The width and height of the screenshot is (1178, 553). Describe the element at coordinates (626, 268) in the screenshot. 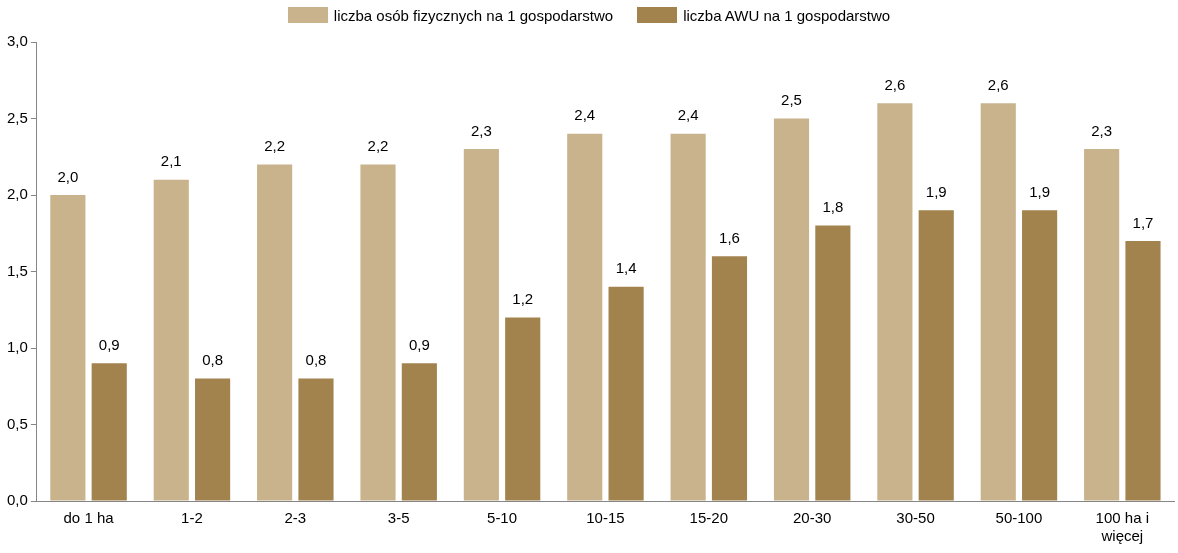

I see `data-label: 1,4` at that location.